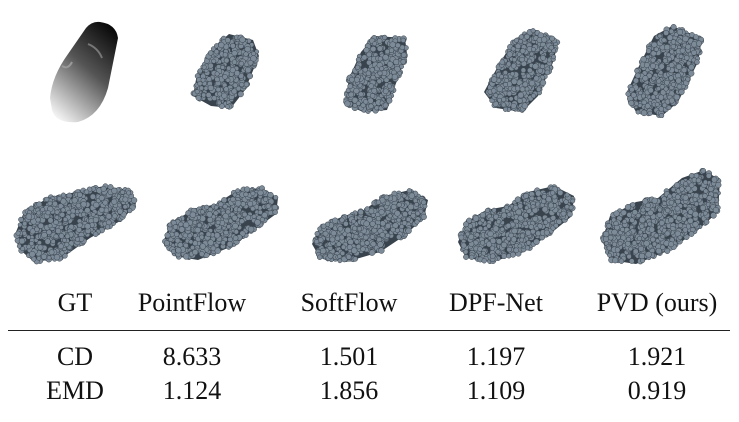  Describe the element at coordinates (660, 216) in the screenshot. I see `pvd-cloud-side` at that location.